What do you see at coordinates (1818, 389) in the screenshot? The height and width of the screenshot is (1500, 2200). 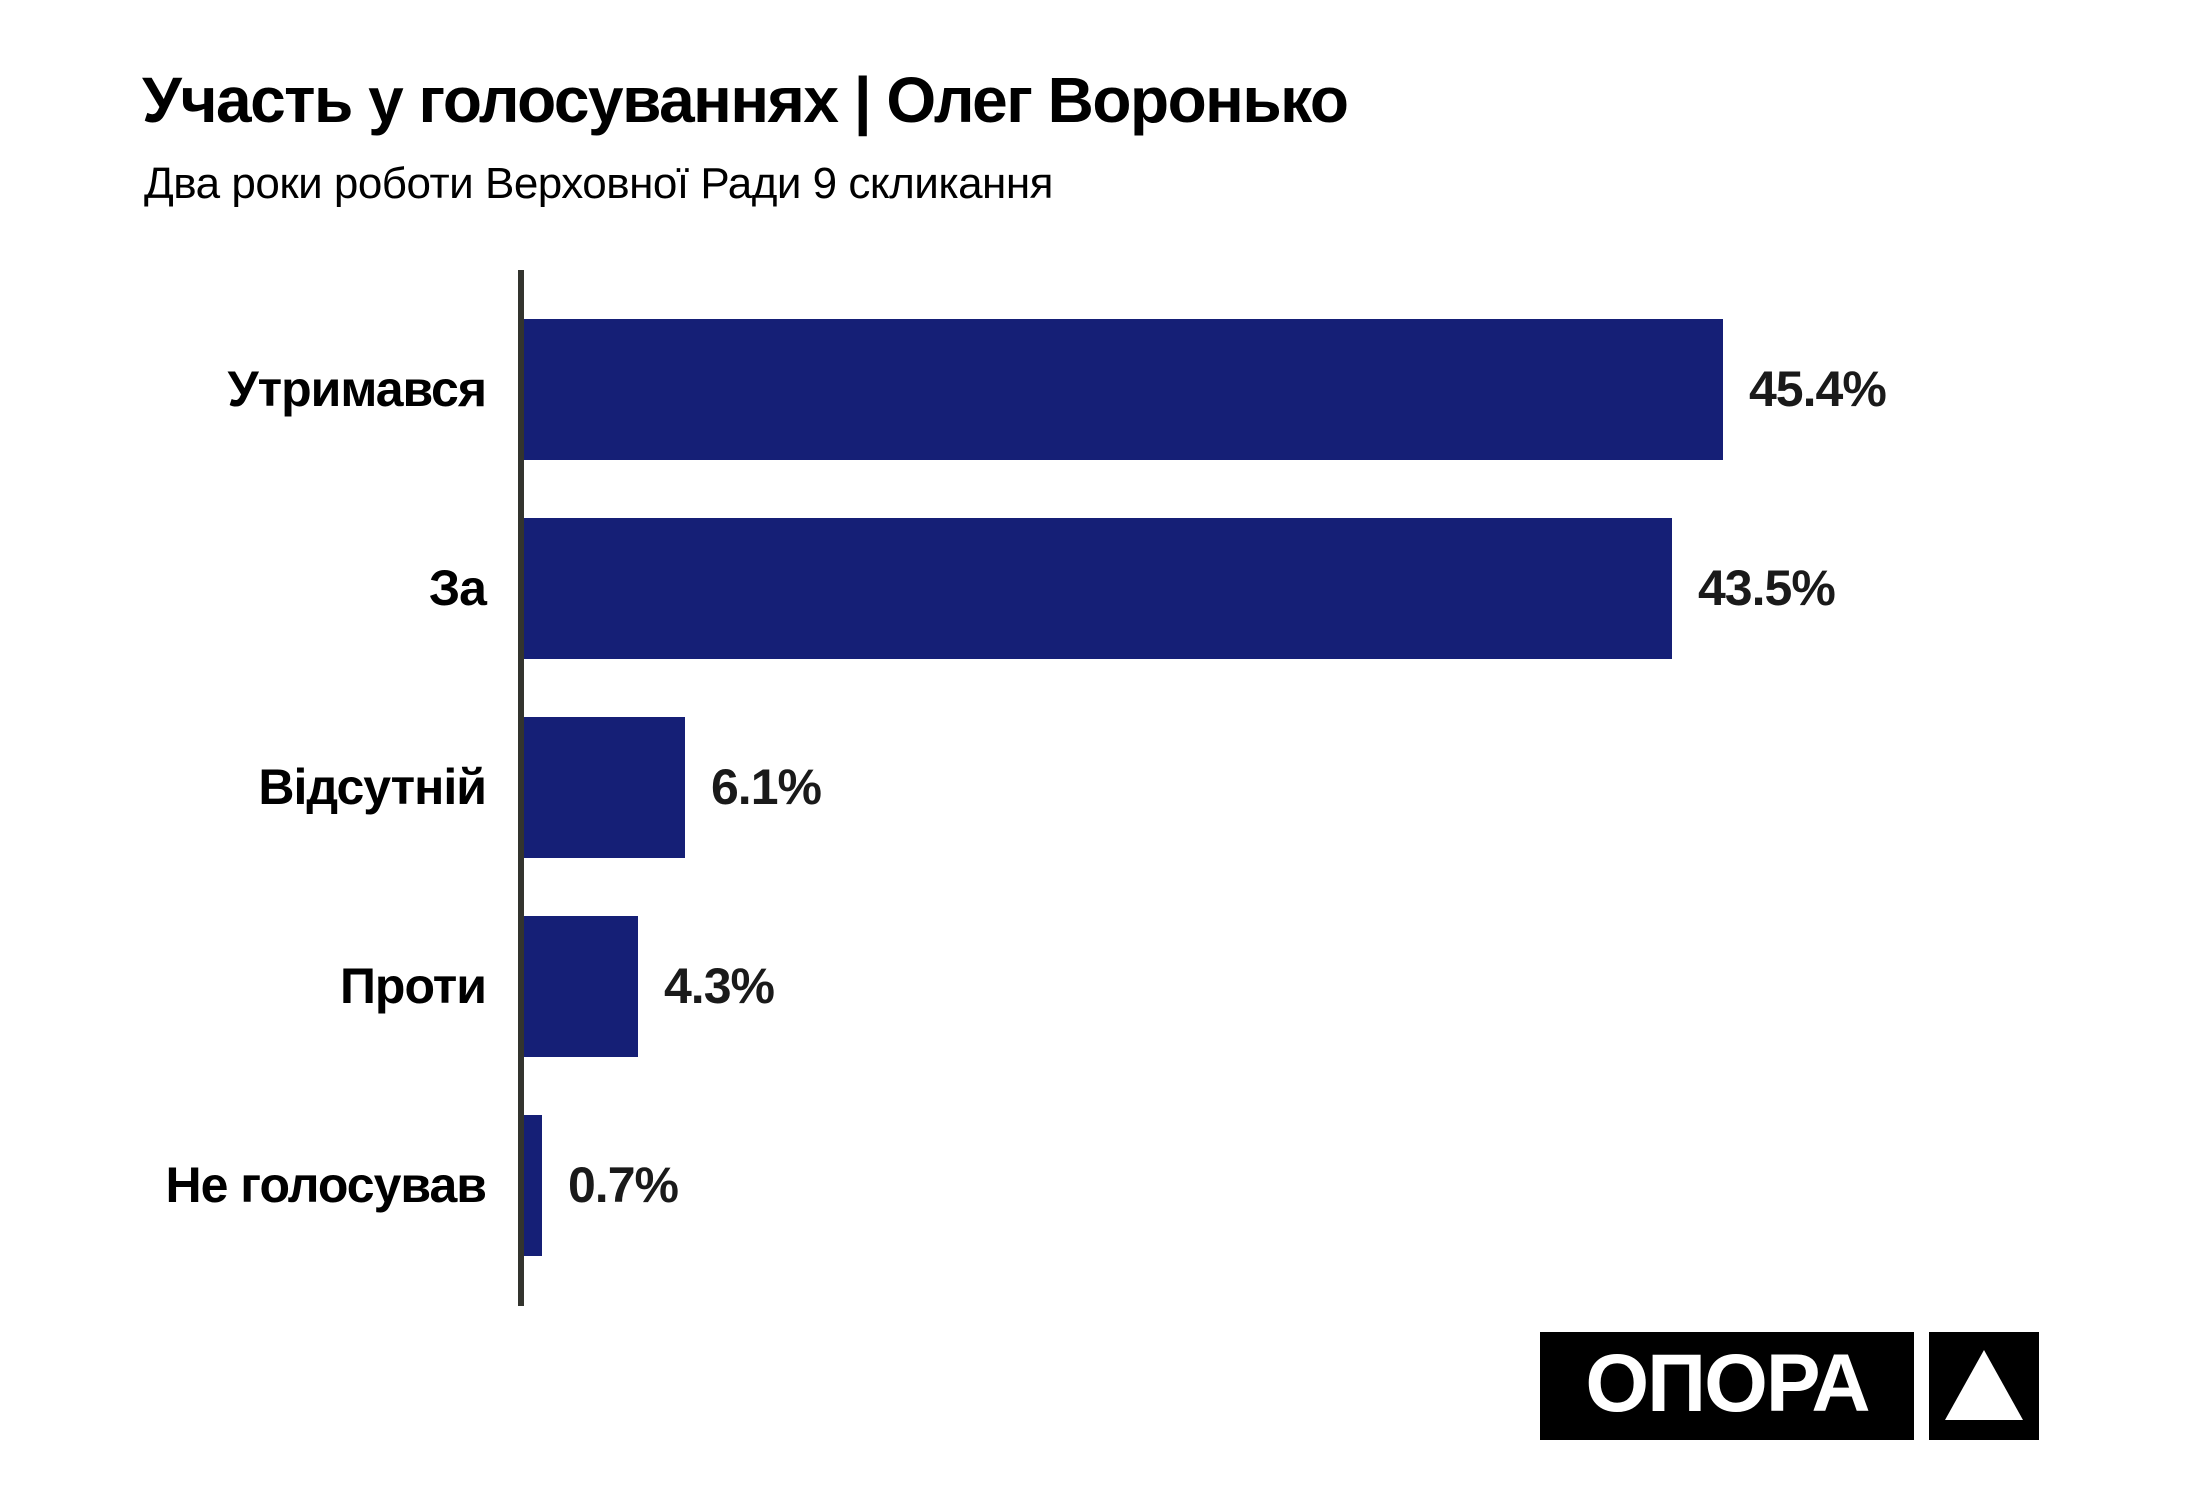 I see `value-label: 45.4%` at bounding box center [1818, 389].